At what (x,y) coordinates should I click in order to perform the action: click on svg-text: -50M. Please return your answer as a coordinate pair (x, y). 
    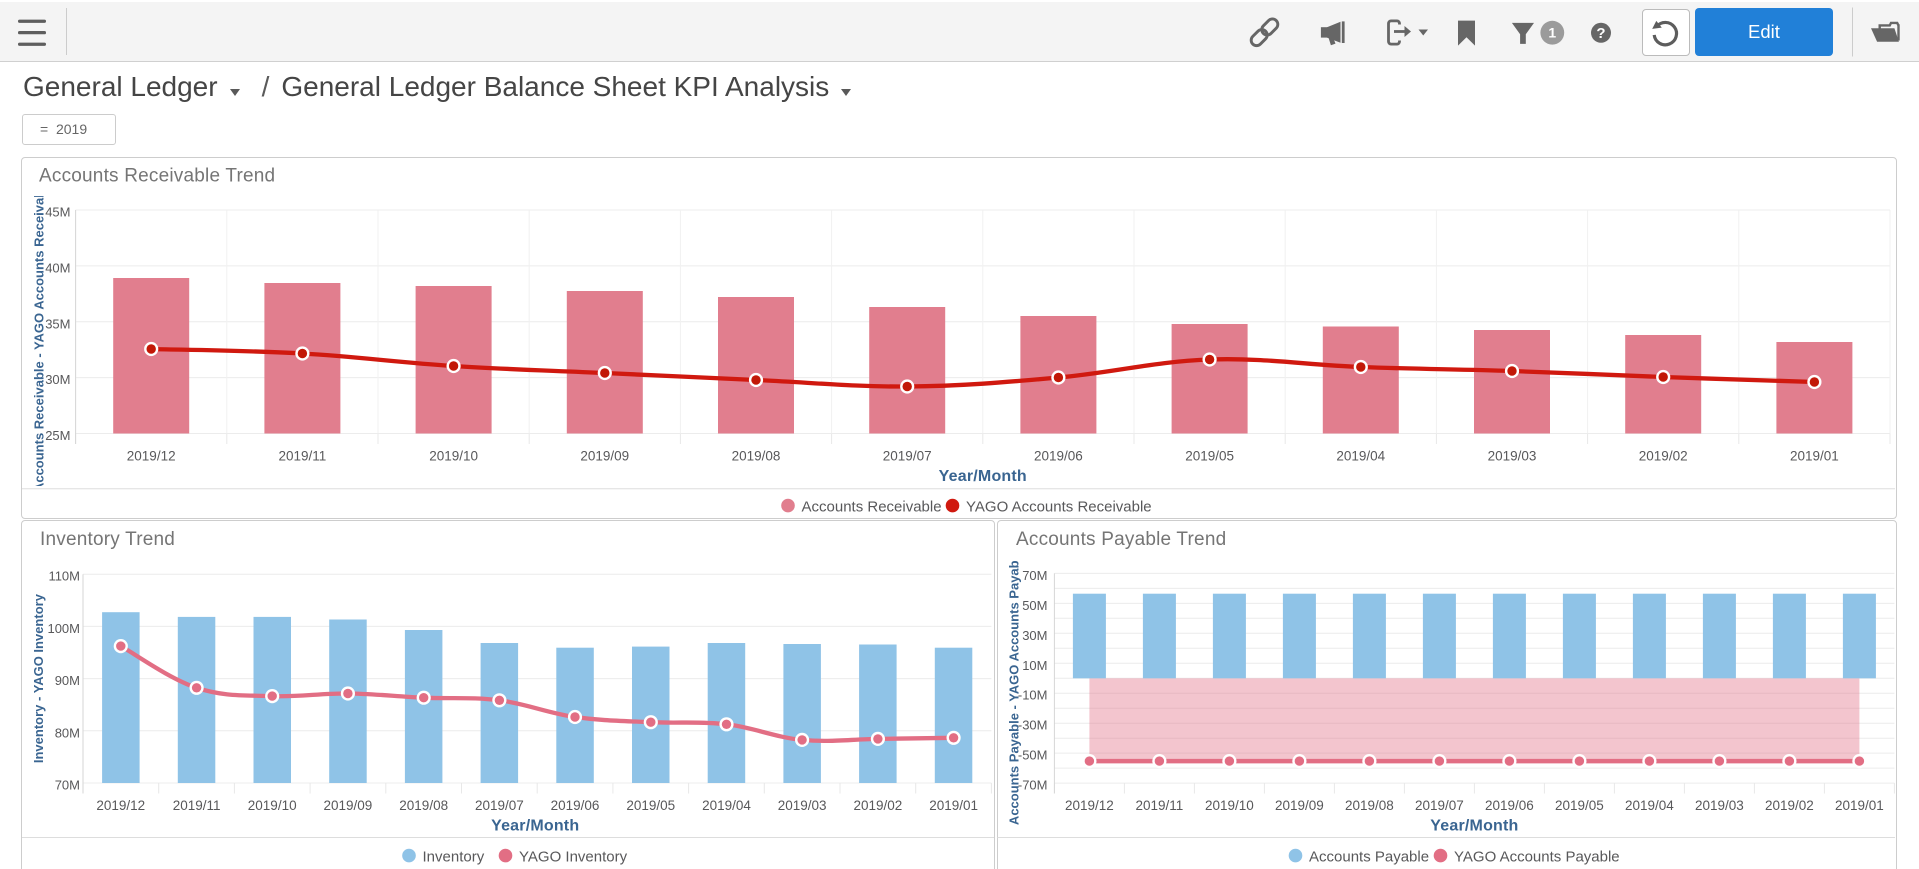
    Looking at the image, I should click on (1033, 755).